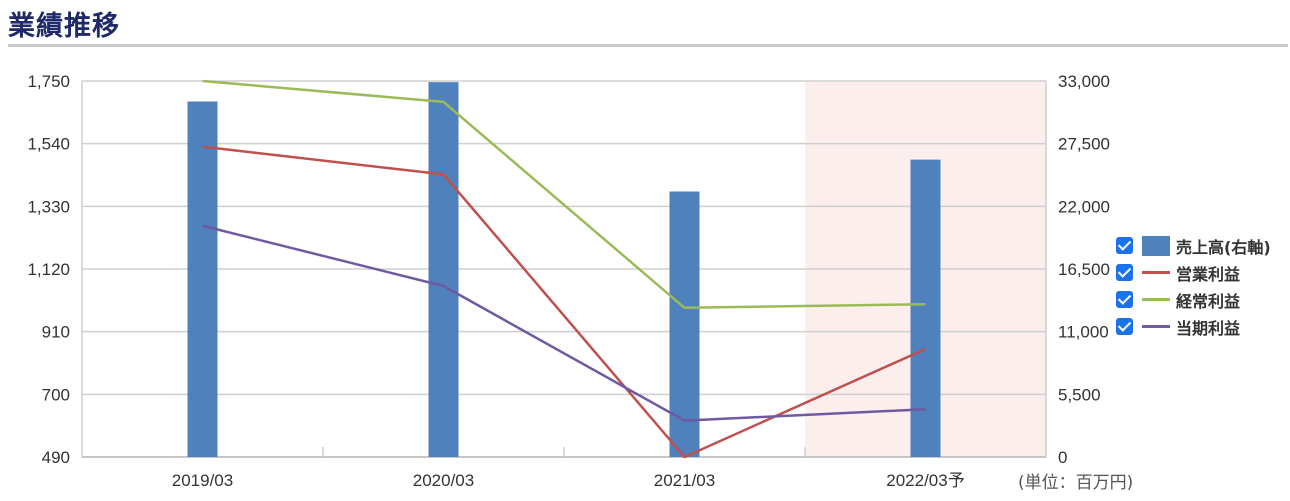  Describe the element at coordinates (925, 480) in the screenshot. I see `x-tick-label: 2022/03予` at that location.